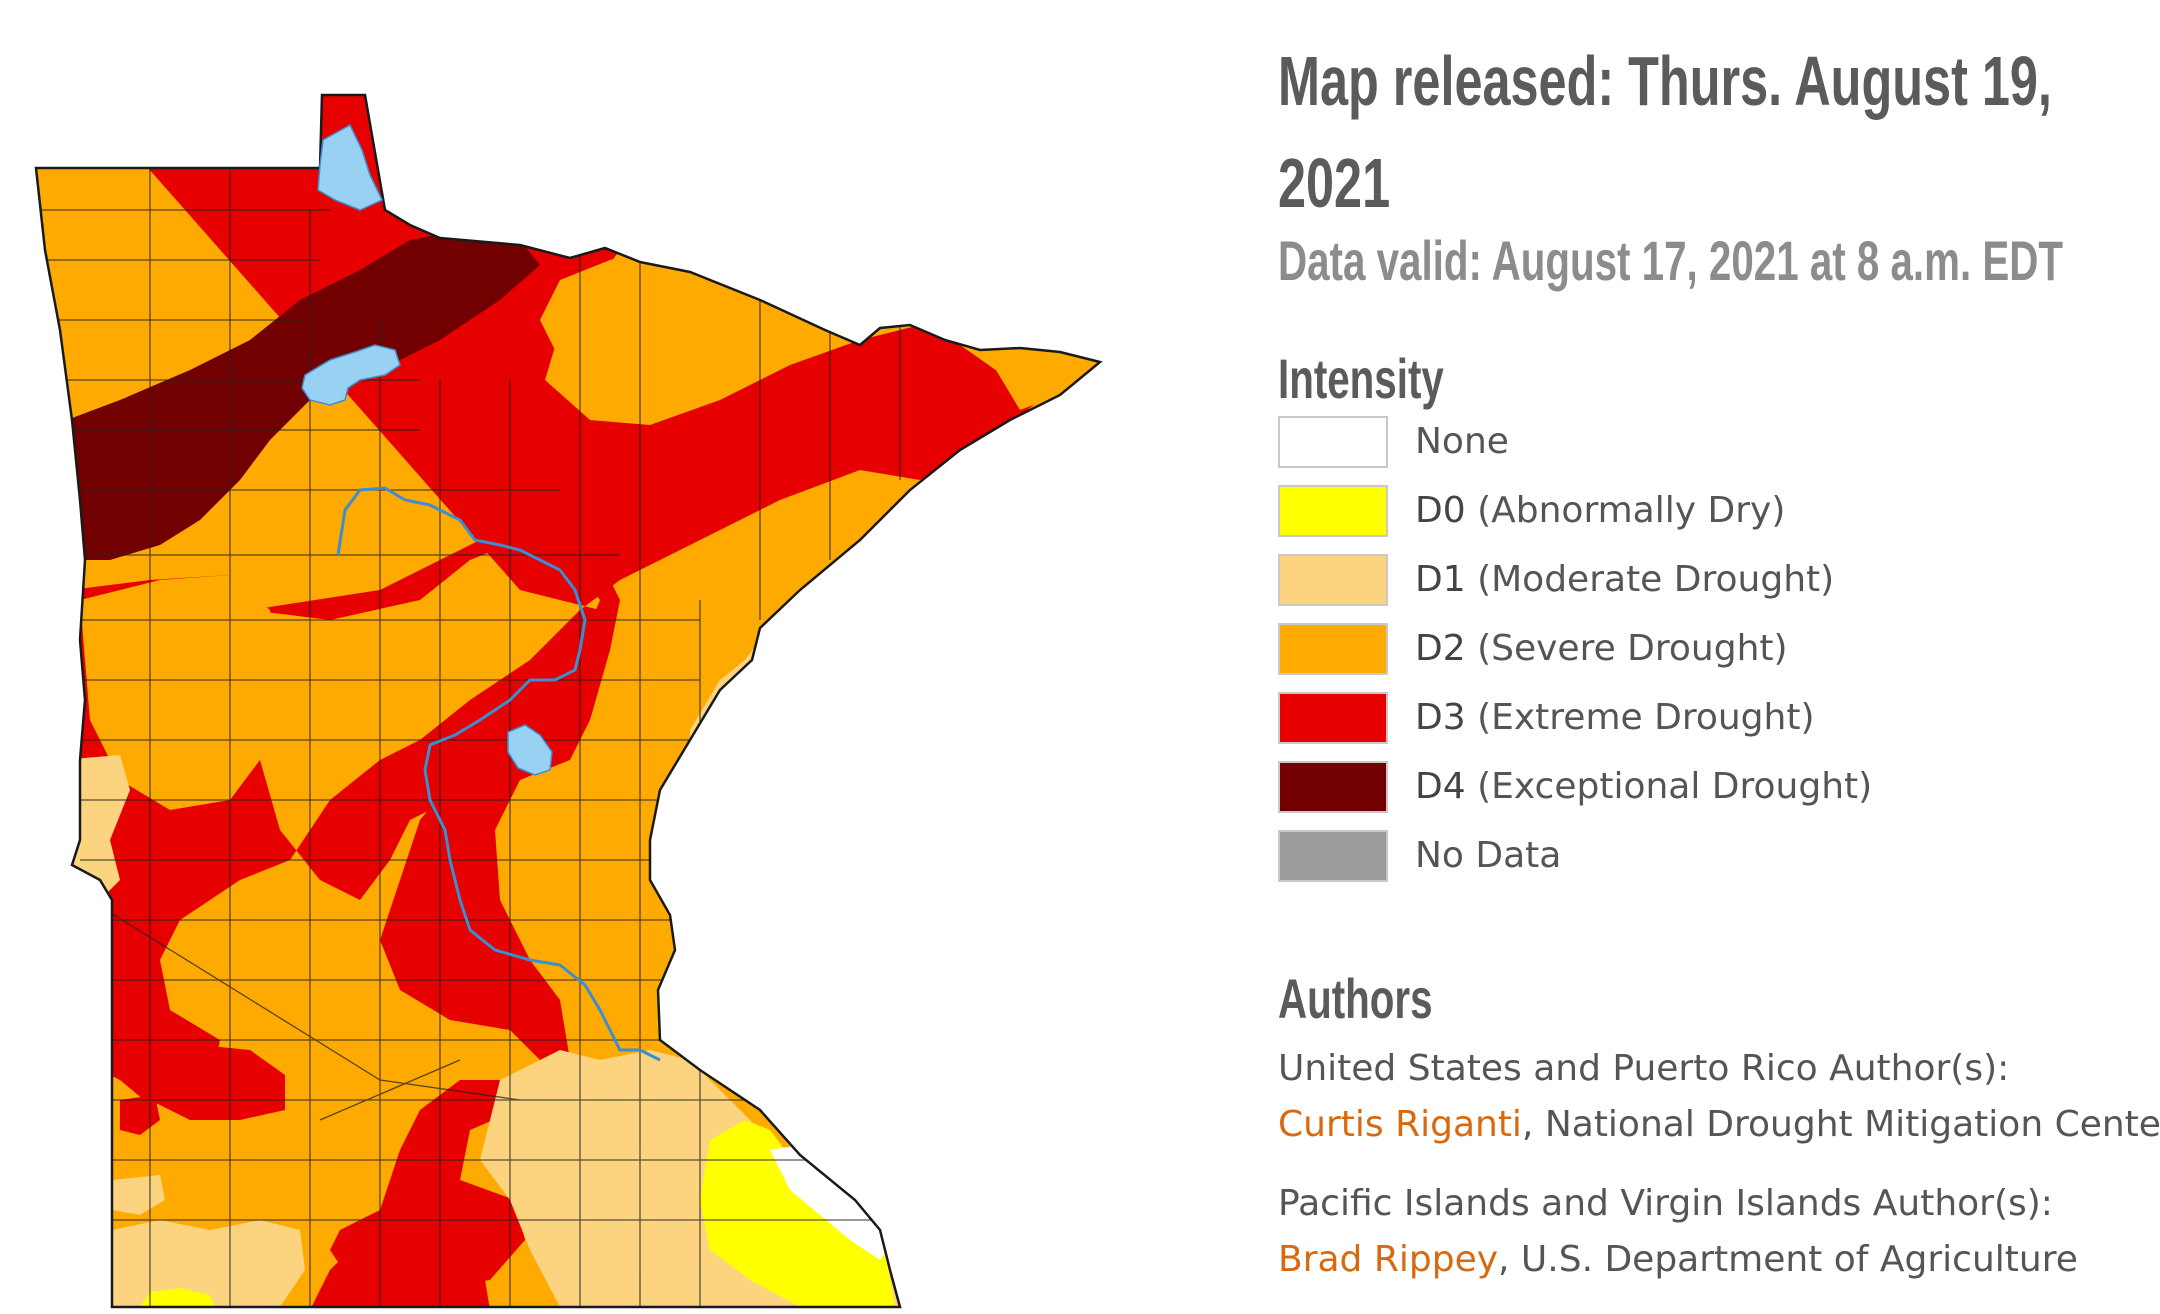 Image resolution: width=2160 pixels, height=1314 pixels. Describe the element at coordinates (208, 1263) in the screenshot. I see `d1-south-region` at that location.